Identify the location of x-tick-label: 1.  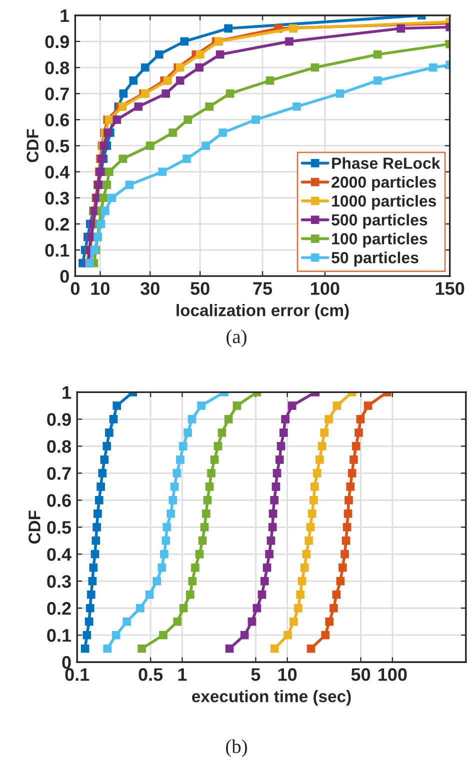
(182, 674).